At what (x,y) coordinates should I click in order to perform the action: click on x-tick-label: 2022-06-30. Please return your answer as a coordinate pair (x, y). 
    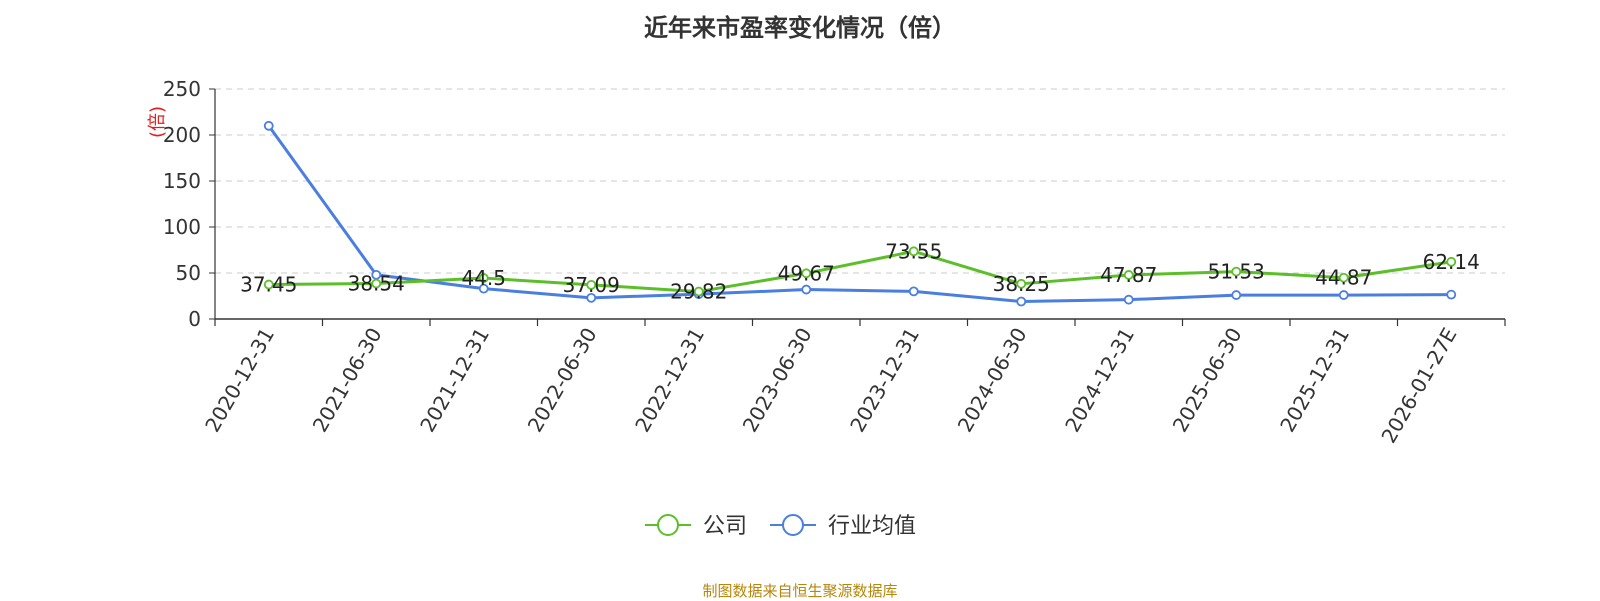
    Looking at the image, I should click on (562, 380).